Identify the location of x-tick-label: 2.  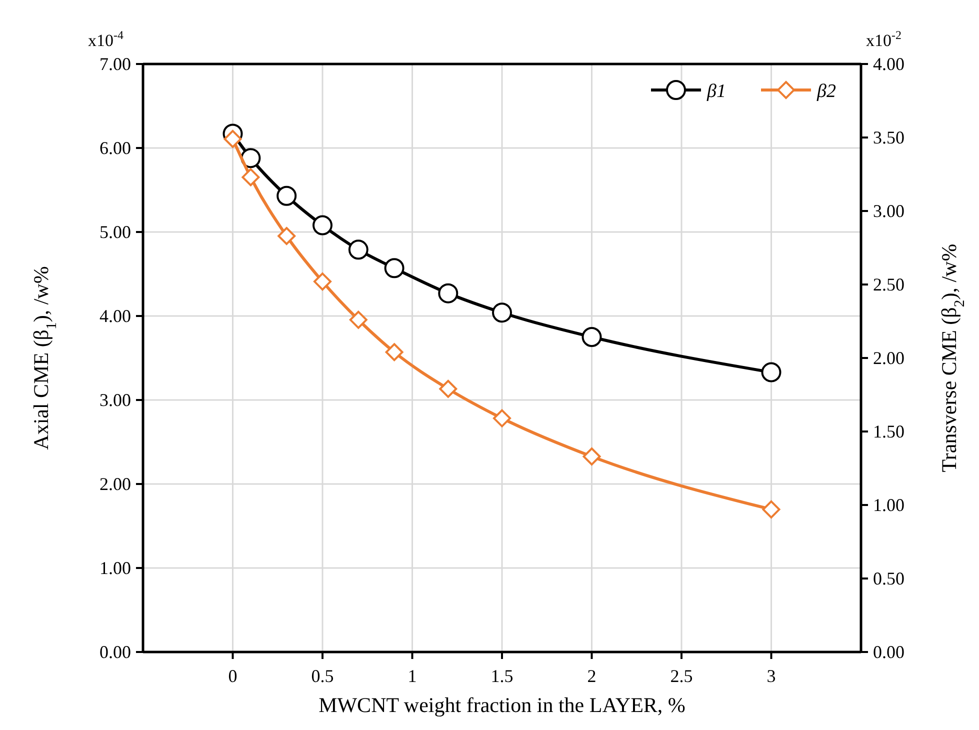
(591, 676).